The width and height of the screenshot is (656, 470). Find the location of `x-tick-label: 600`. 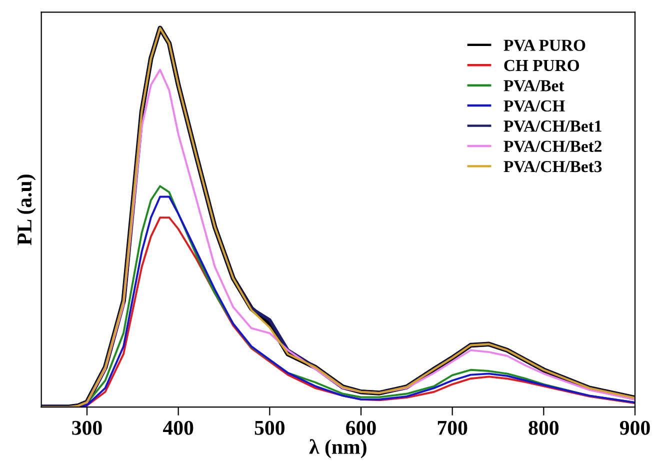

x-tick-label: 600 is located at coordinates (361, 427).